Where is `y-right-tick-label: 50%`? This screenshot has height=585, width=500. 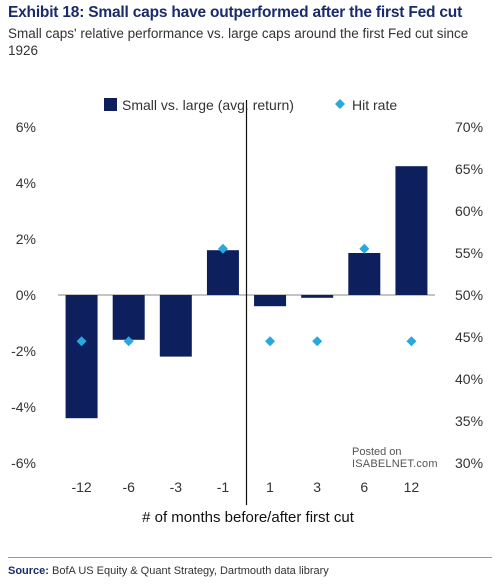 y-right-tick-label: 50% is located at coordinates (469, 295).